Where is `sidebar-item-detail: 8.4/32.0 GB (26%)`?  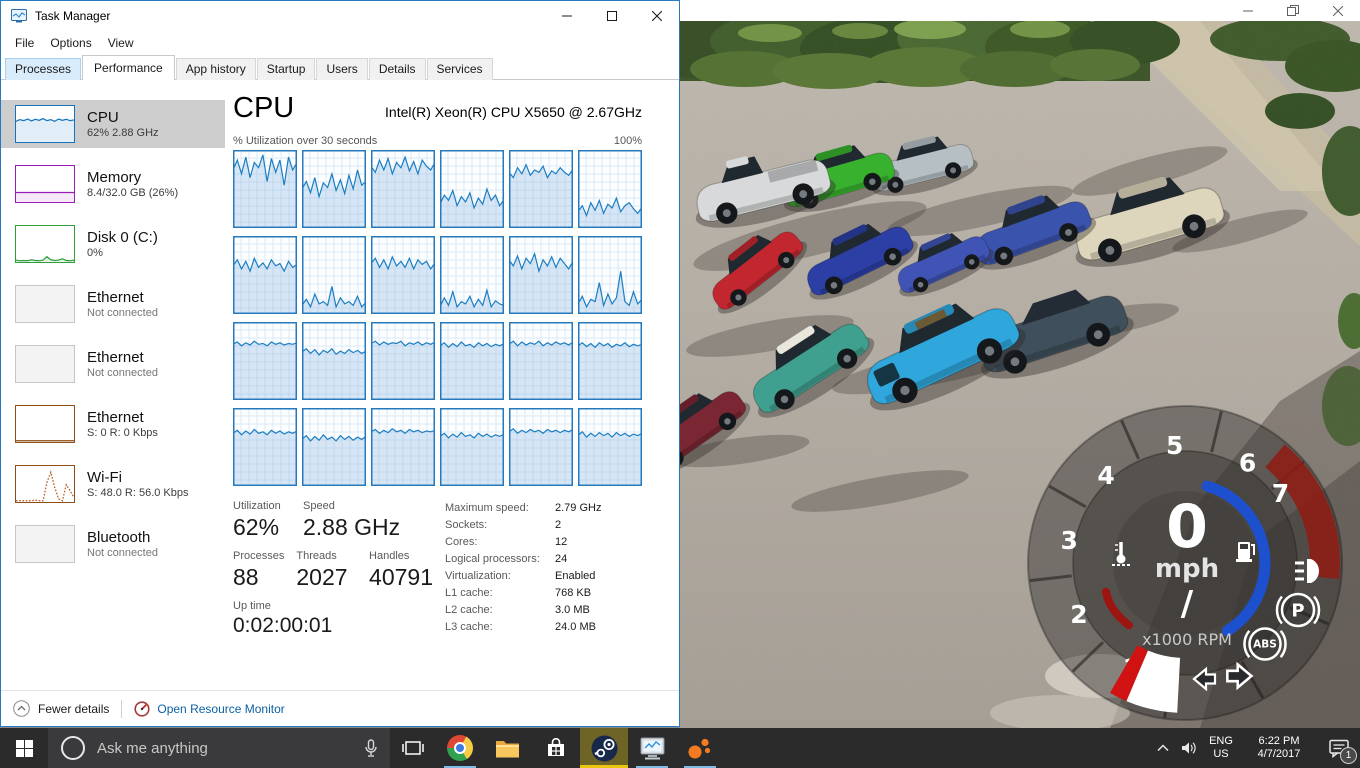 sidebar-item-detail: 8.4/32.0 GB (26%) is located at coordinates (133, 193).